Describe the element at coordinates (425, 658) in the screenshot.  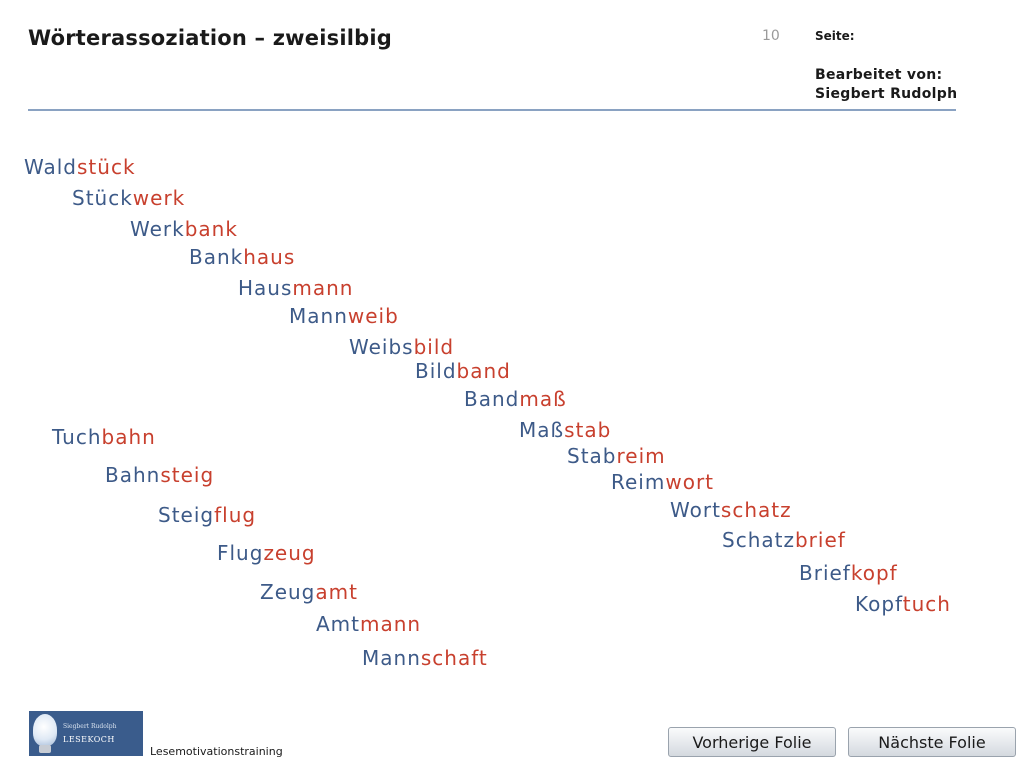
I see `word-23: Mannschaft` at that location.